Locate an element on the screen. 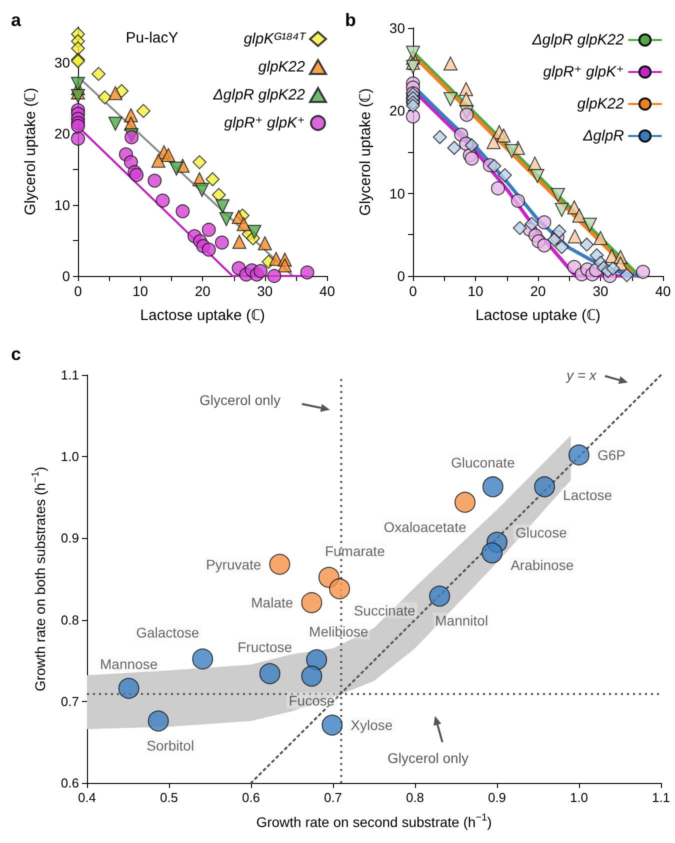  annotation: Pu-lacY is located at coordinates (152, 38).